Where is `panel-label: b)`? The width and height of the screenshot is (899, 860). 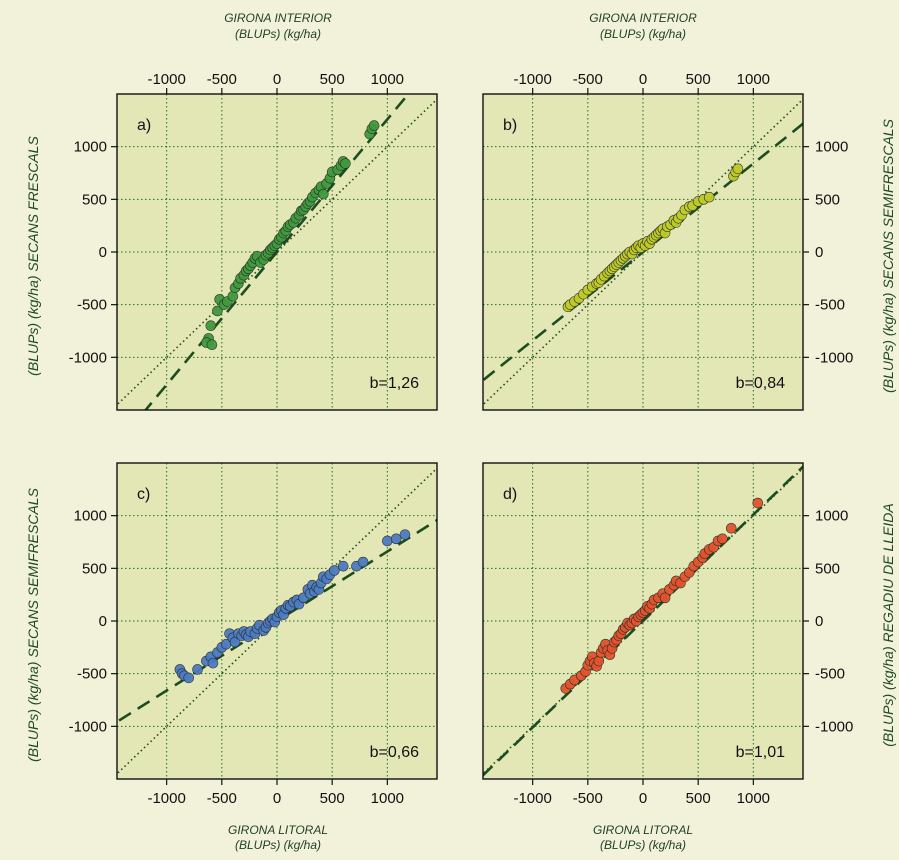
panel-label: b) is located at coordinates (510, 125).